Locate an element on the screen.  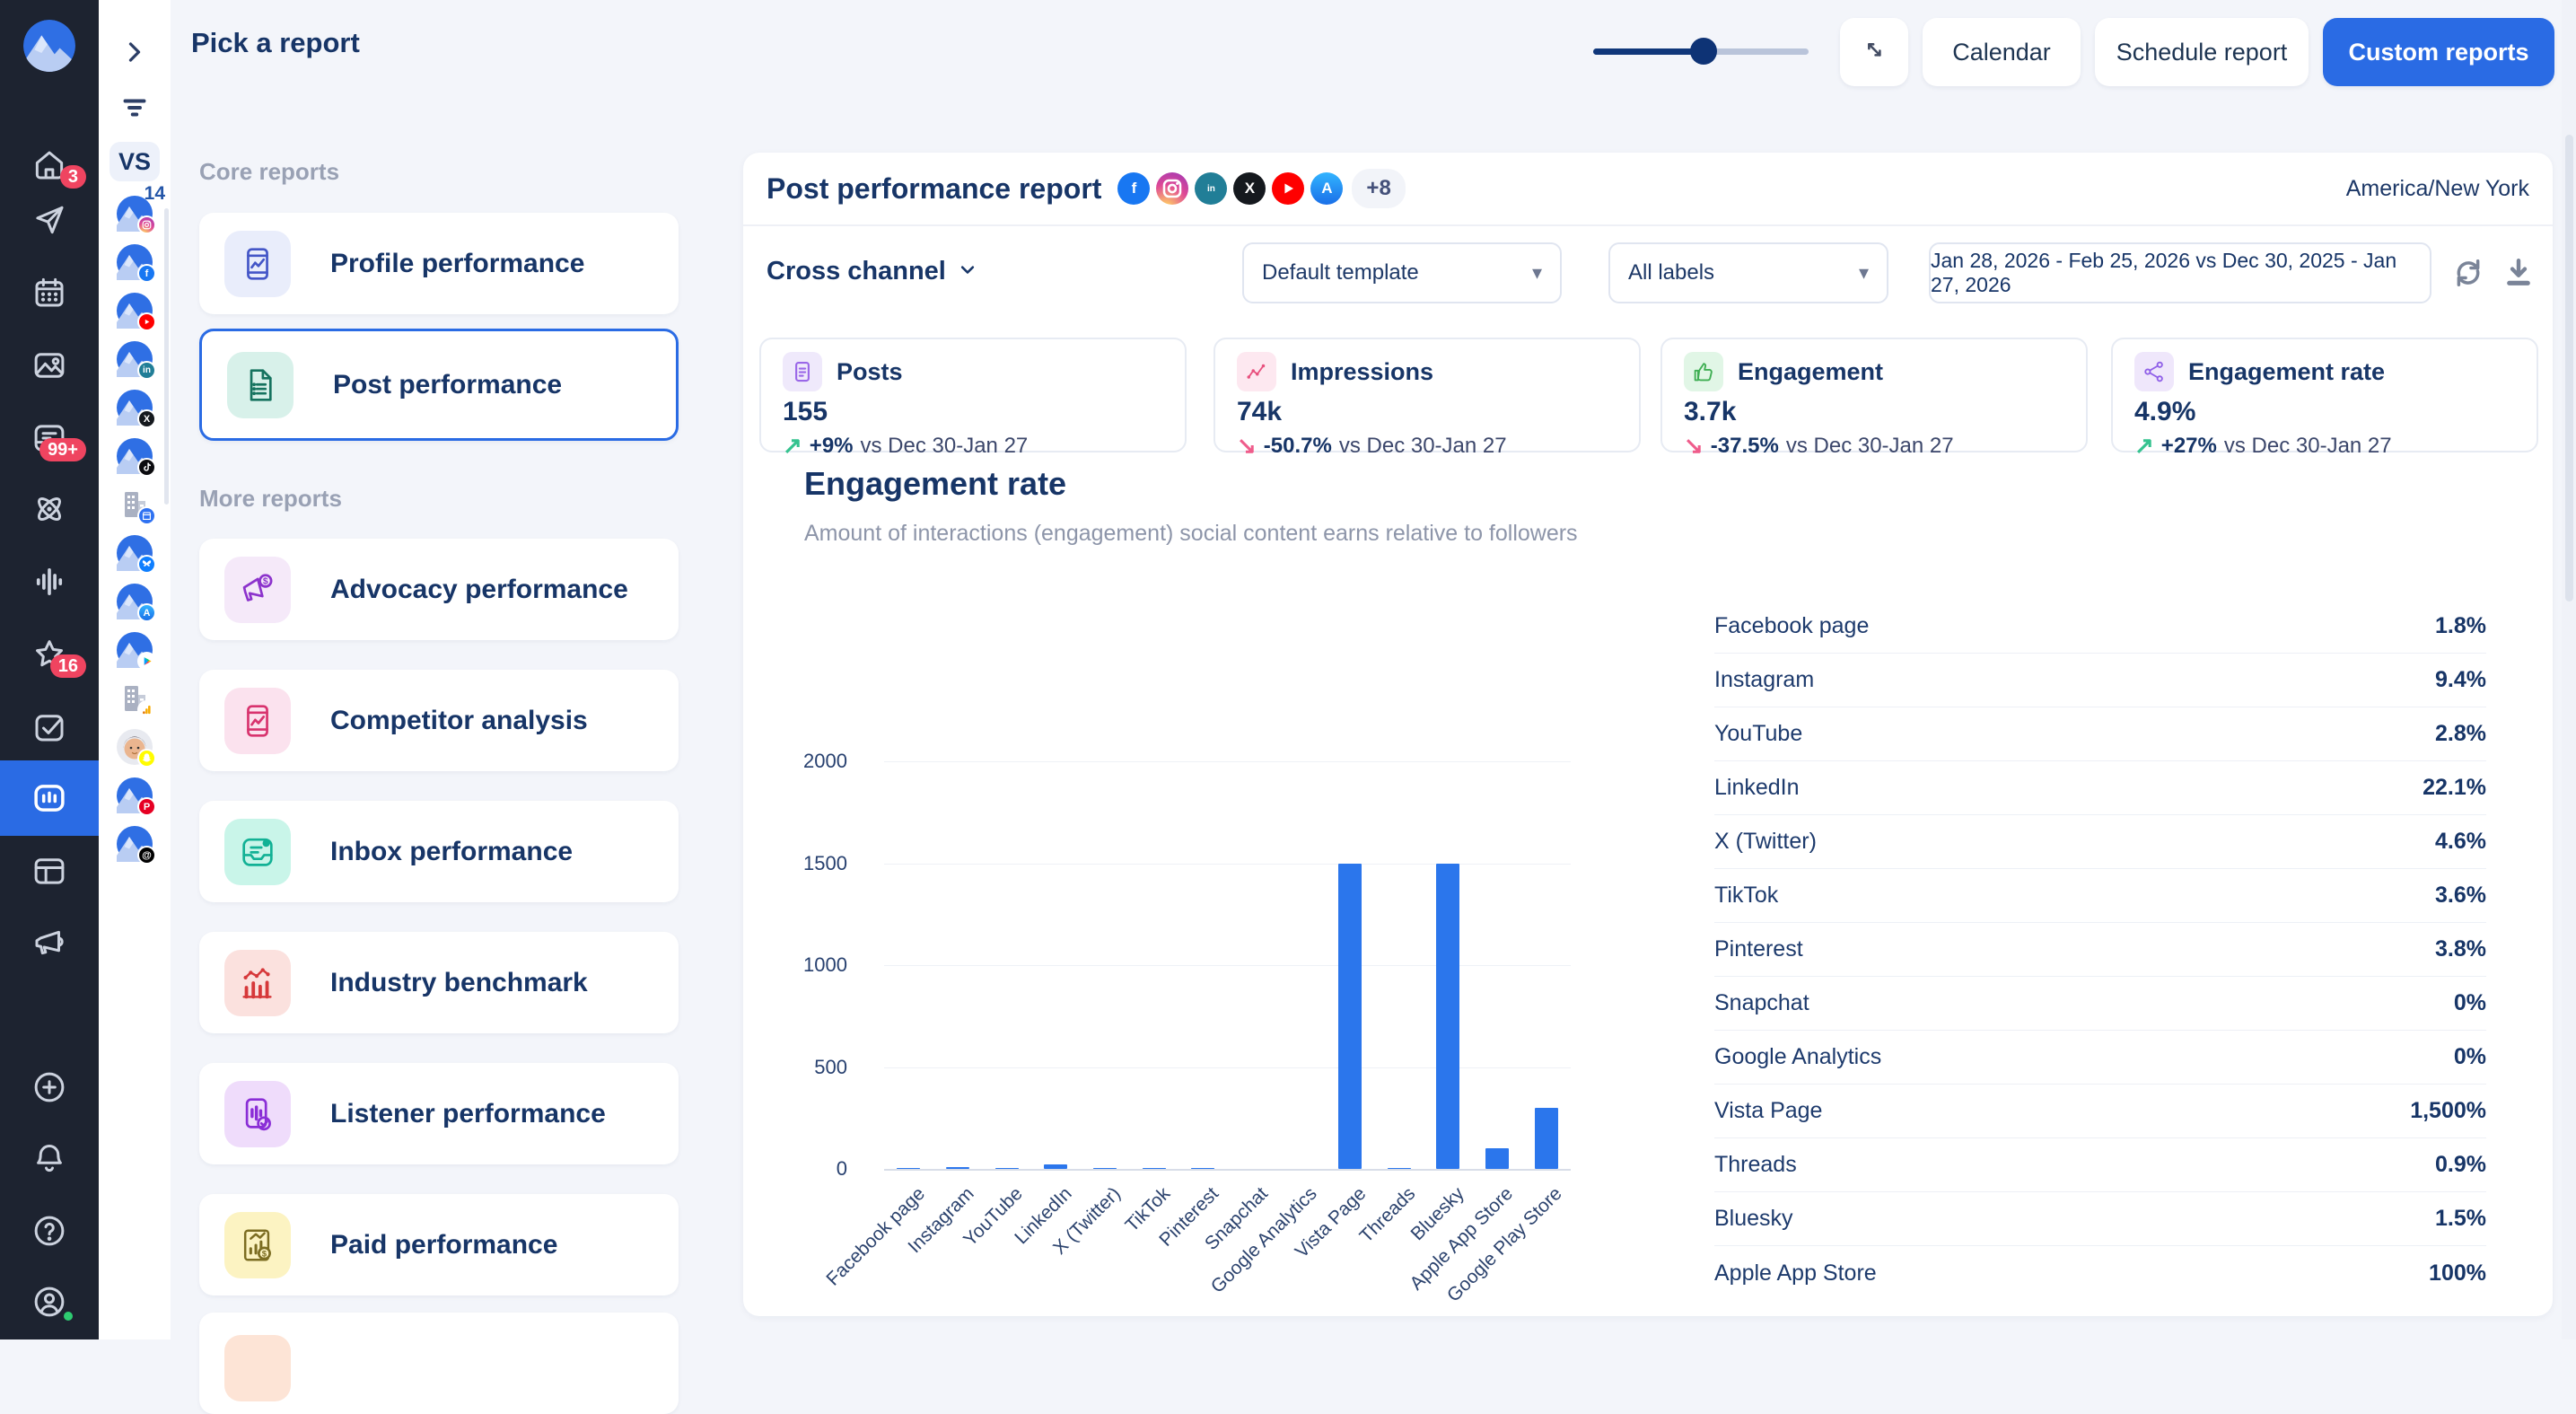
vista-social-logo is located at coordinates (49, 46).